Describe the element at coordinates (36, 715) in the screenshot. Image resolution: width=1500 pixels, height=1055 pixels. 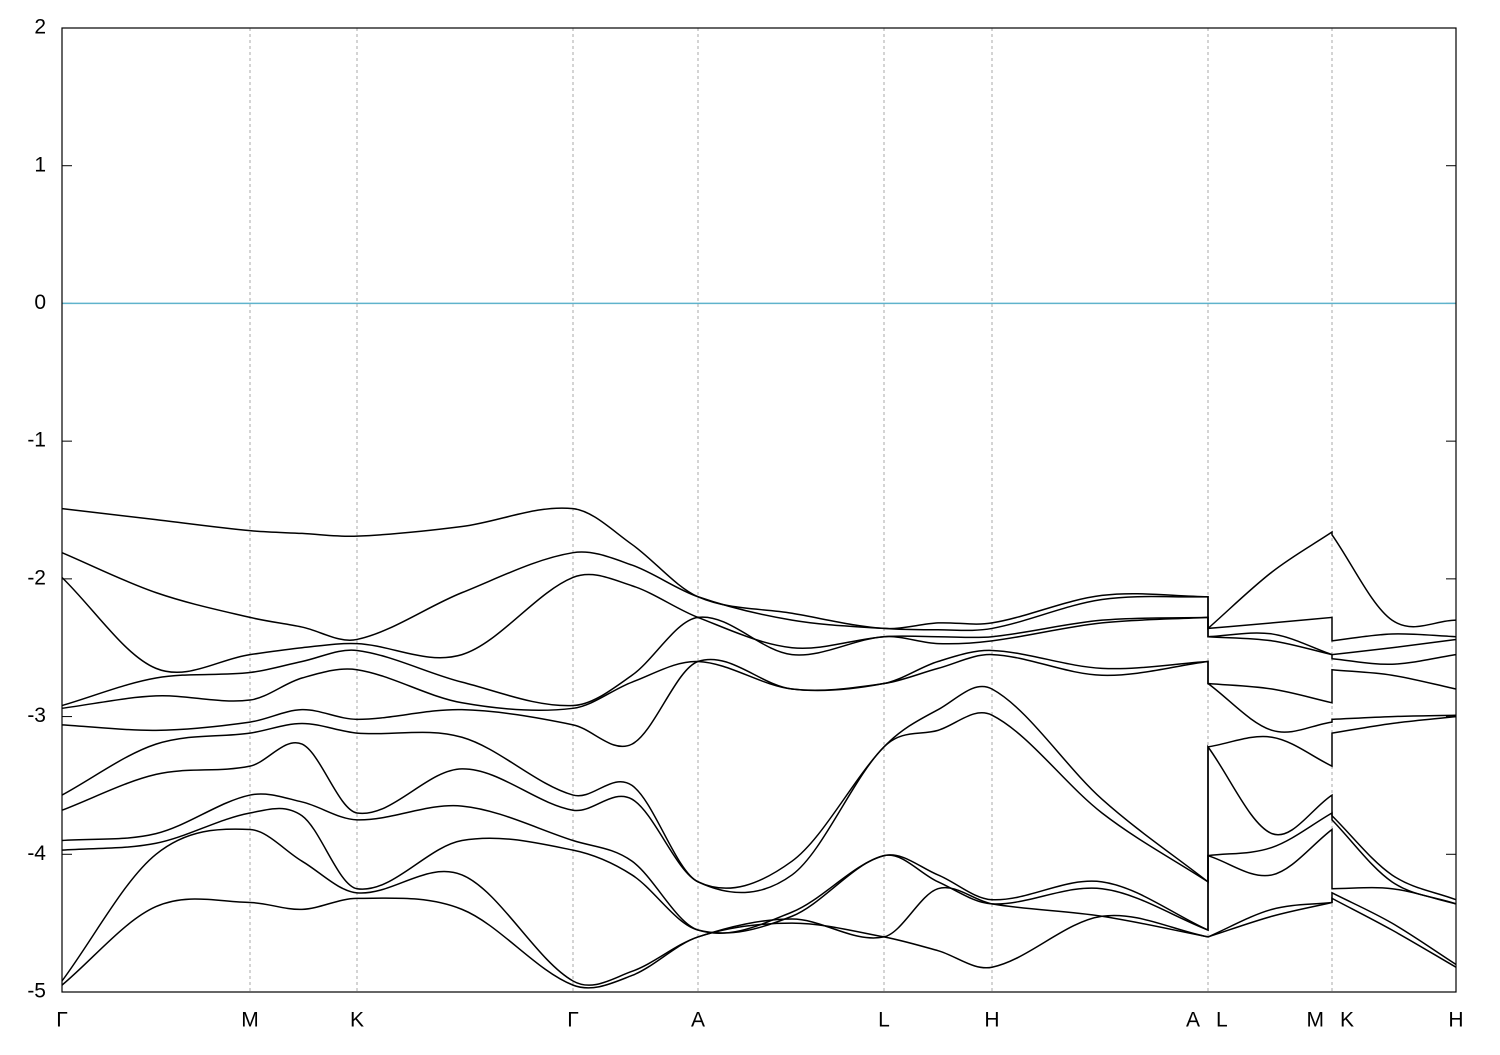
I see `y-tick-label: -3` at that location.